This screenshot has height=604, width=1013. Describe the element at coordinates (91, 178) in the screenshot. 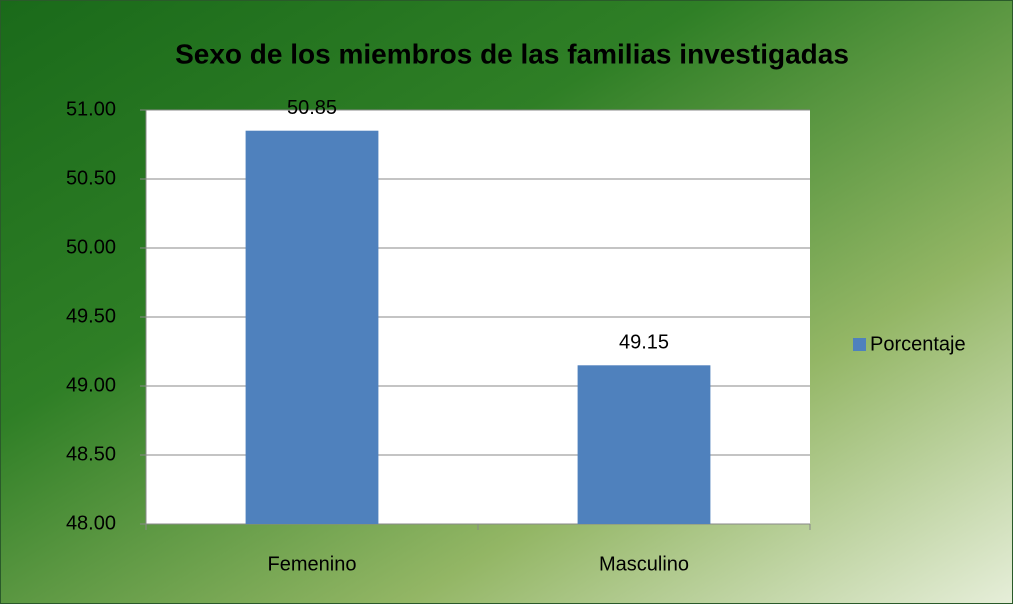

I see `y-tick-label: 50.50` at that location.